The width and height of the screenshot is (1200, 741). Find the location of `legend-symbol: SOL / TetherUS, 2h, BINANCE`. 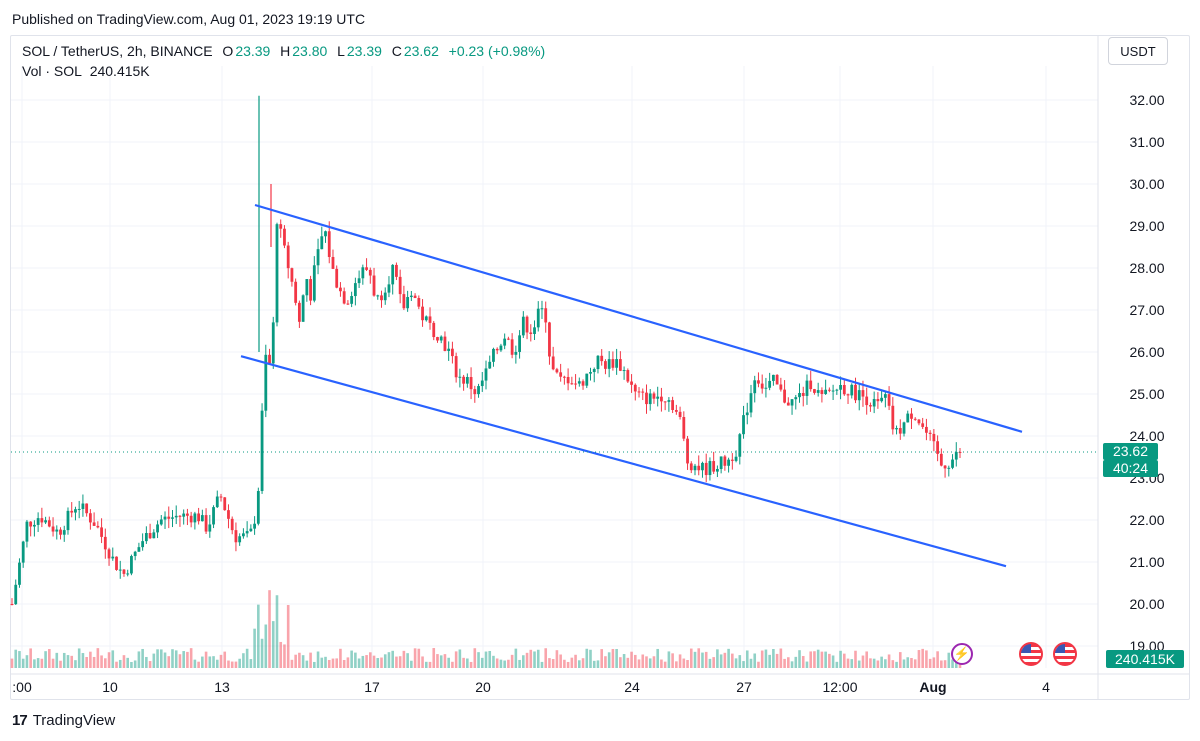

legend-symbol: SOL / TetherUS, 2h, BINANCE is located at coordinates (117, 51).